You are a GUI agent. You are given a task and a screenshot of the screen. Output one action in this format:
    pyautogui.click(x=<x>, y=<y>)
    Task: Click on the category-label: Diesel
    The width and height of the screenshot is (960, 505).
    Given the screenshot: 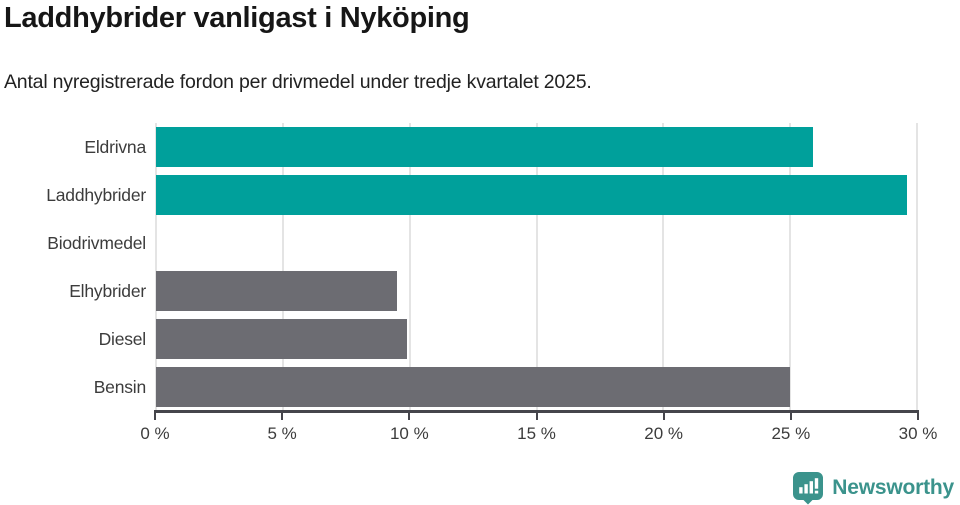 What is the action you would take?
    pyautogui.click(x=122, y=338)
    